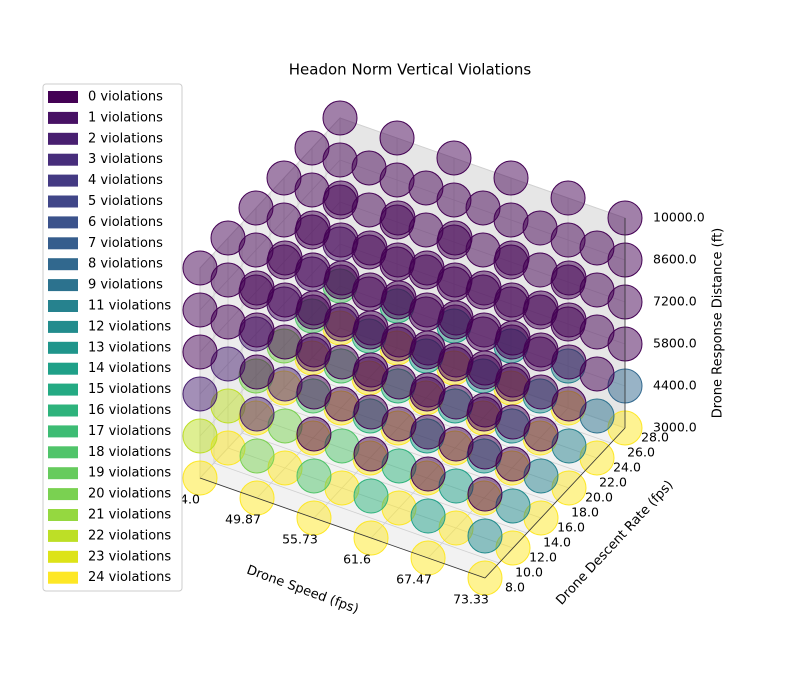  Describe the element at coordinates (125, 201) in the screenshot. I see `legend-label: 5 violations` at that location.